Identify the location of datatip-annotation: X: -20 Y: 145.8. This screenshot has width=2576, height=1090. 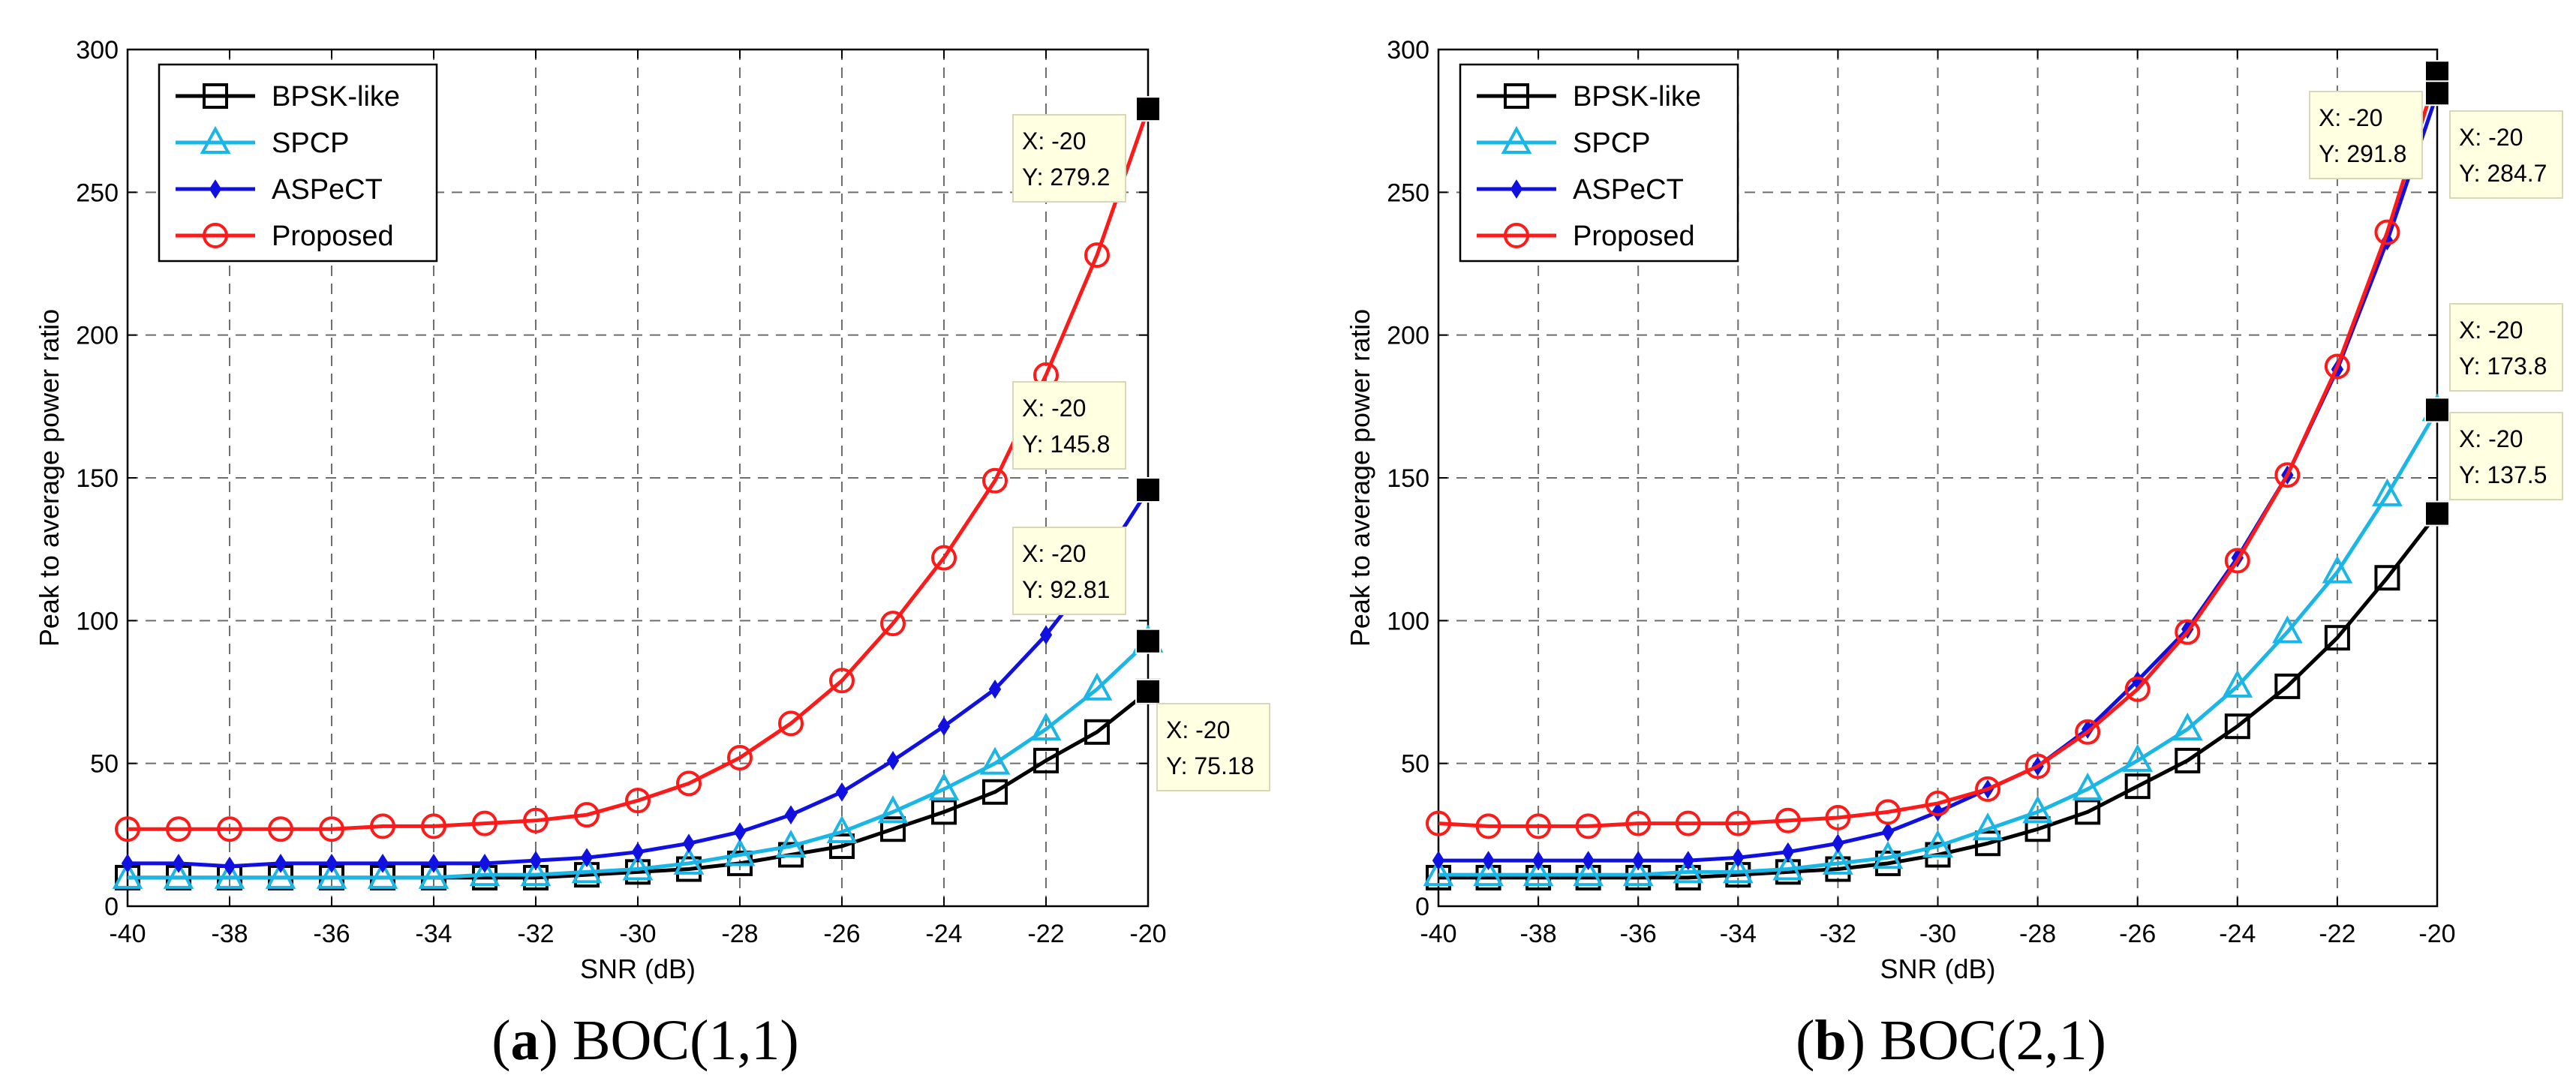
(1086, 442).